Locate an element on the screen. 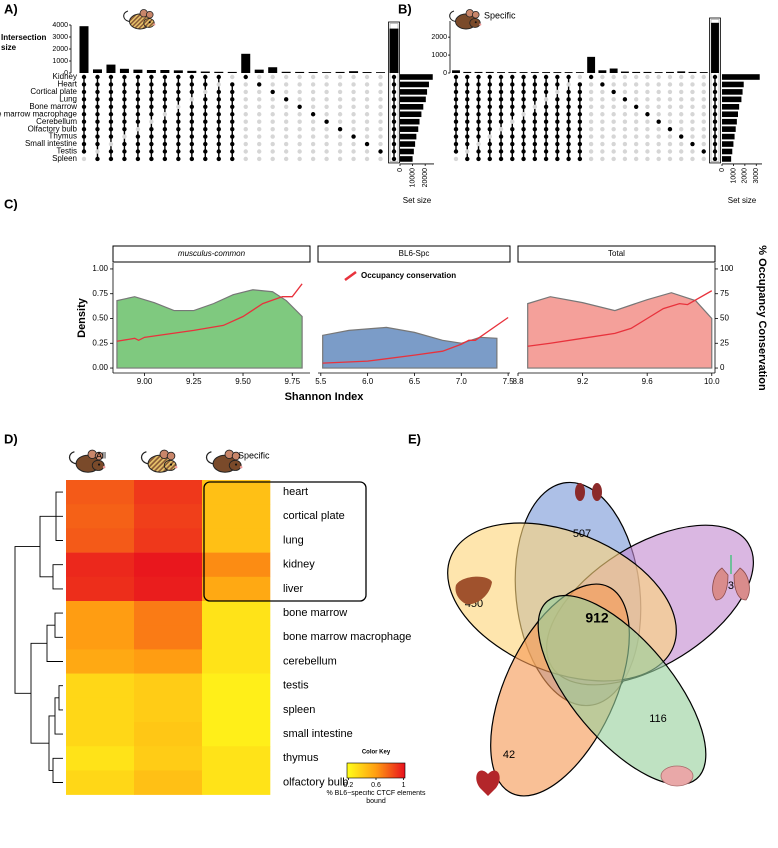 The height and width of the screenshot is (848, 778). colorbar-title: Color Key is located at coordinates (376, 753).